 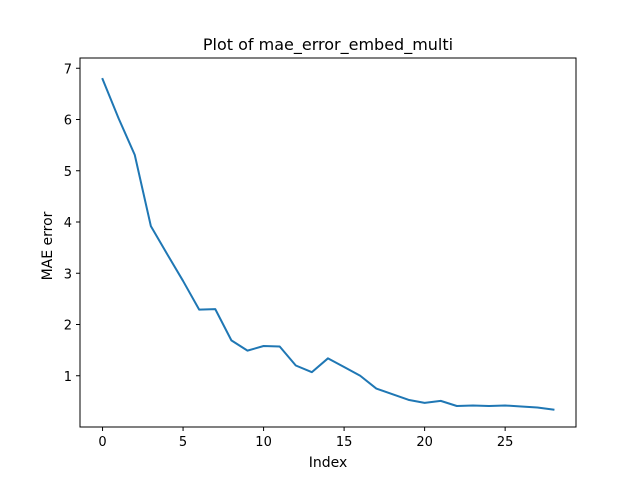 I want to click on x-tick-label: 15, so click(x=344, y=442).